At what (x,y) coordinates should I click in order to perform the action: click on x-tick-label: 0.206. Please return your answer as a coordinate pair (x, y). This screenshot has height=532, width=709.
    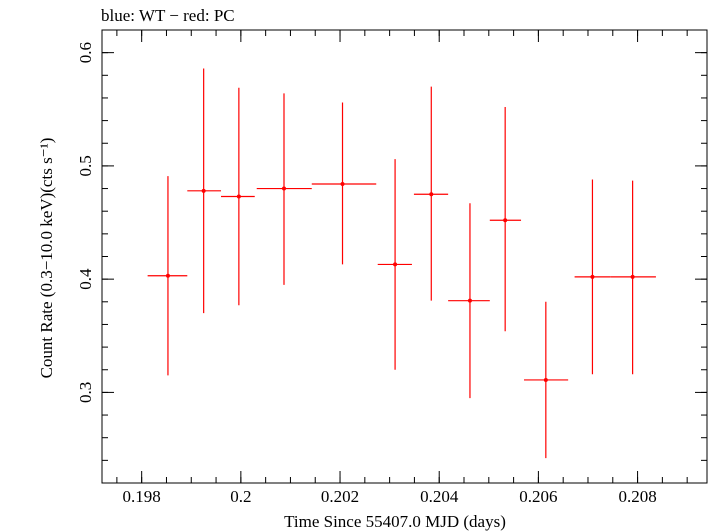
    Looking at the image, I should click on (538, 496).